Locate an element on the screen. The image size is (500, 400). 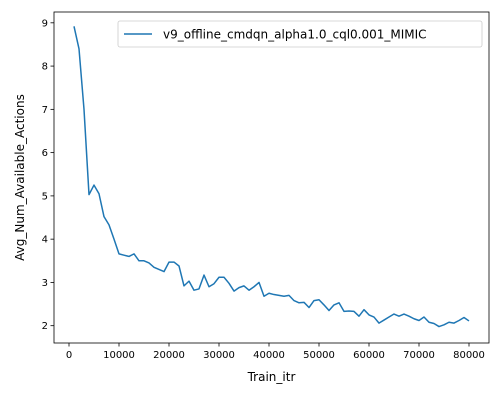
y-tick-label: 6 is located at coordinates (45, 153).